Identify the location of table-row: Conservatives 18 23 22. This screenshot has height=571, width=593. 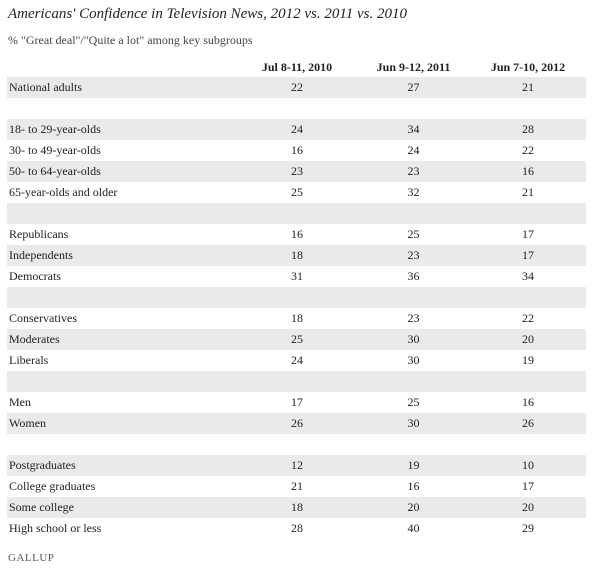
(296, 318).